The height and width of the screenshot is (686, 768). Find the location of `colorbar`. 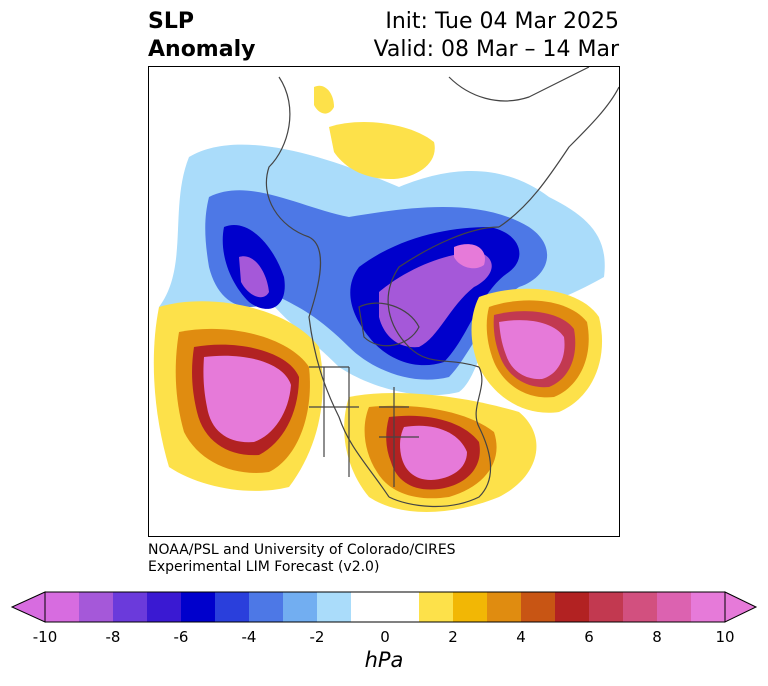

colorbar is located at coordinates (384, 607).